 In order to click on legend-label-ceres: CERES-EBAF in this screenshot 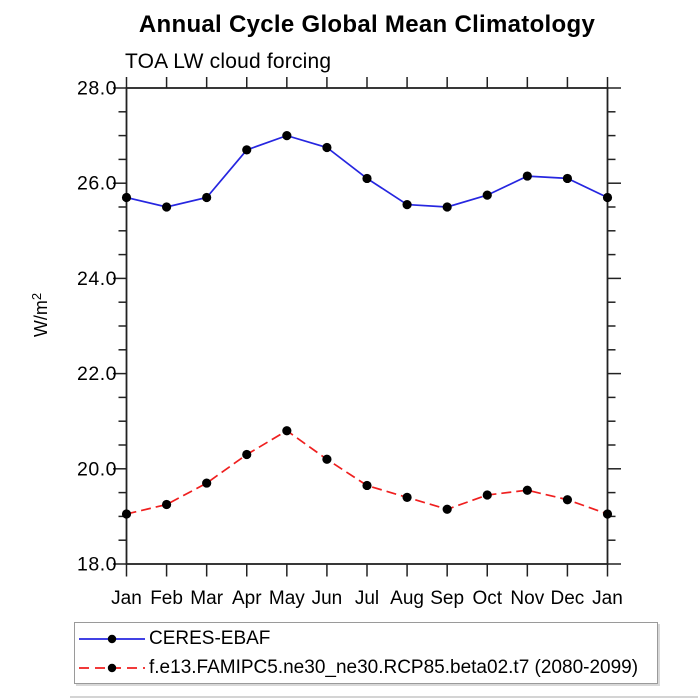, I will do `click(210, 638)`.